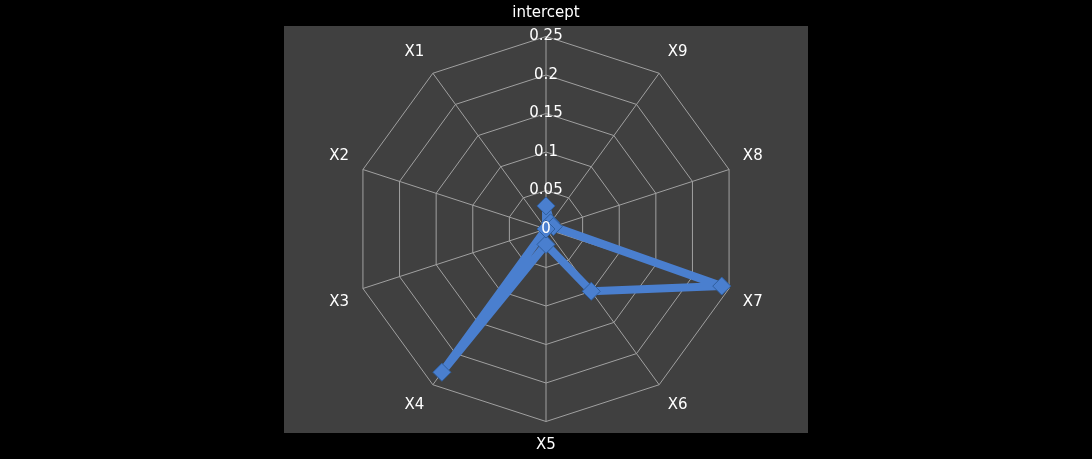 The height and width of the screenshot is (459, 1092). I want to click on y-tick-label: 0.15, so click(546, 112).